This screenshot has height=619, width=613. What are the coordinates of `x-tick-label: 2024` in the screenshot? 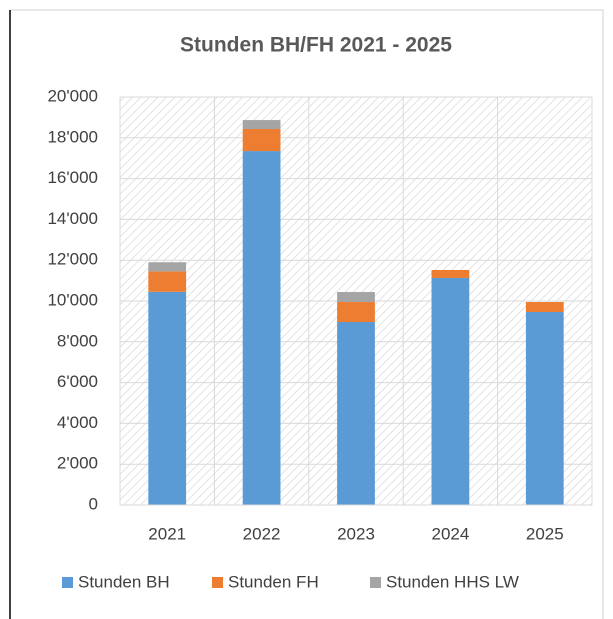 It's located at (450, 533).